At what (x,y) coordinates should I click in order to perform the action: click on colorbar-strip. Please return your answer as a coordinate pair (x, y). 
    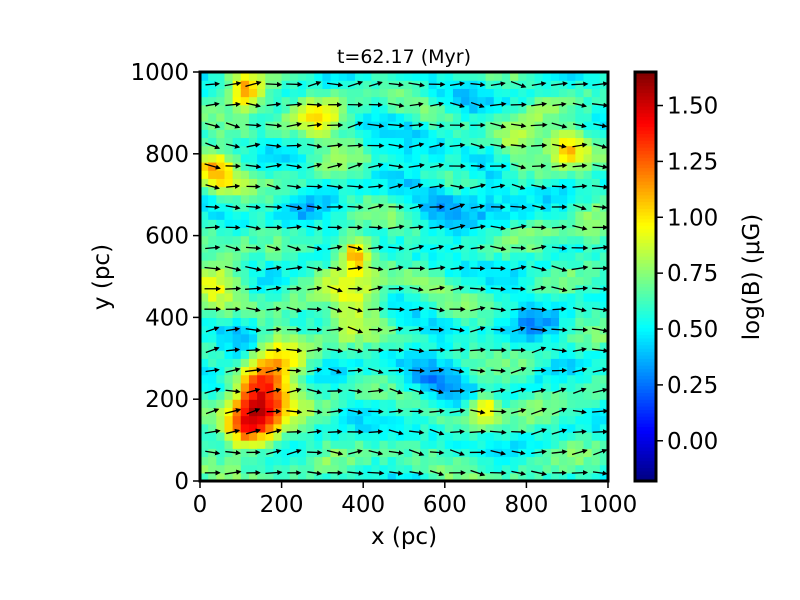
    Looking at the image, I should click on (645, 469).